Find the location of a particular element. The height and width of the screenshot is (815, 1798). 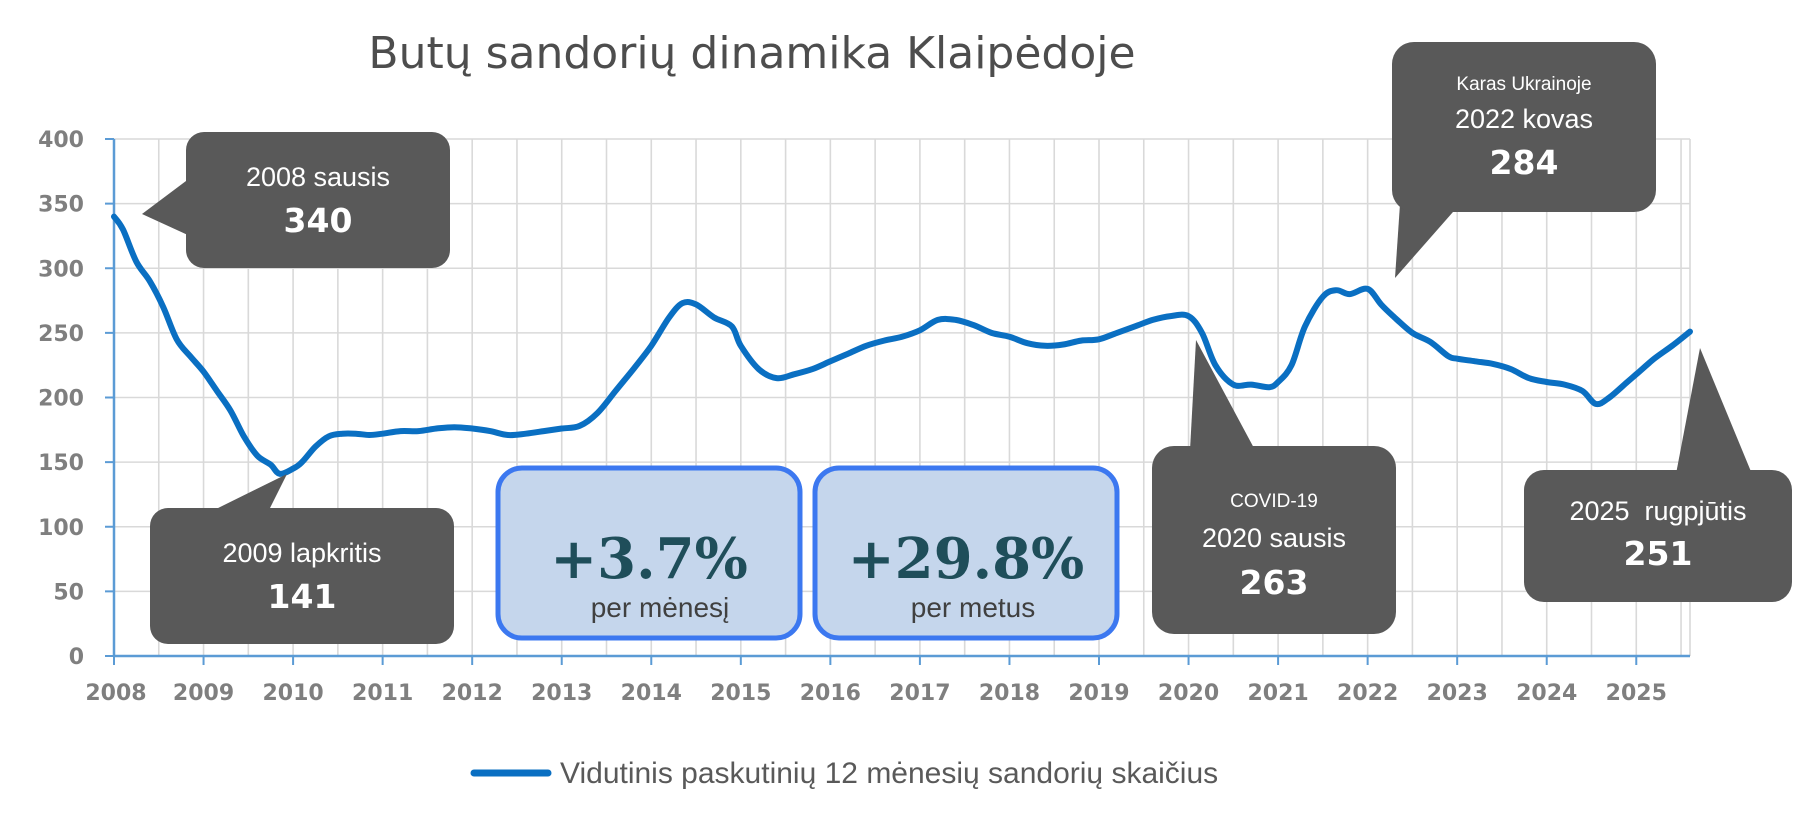

x-tick-label: 2017 is located at coordinates (919, 693).